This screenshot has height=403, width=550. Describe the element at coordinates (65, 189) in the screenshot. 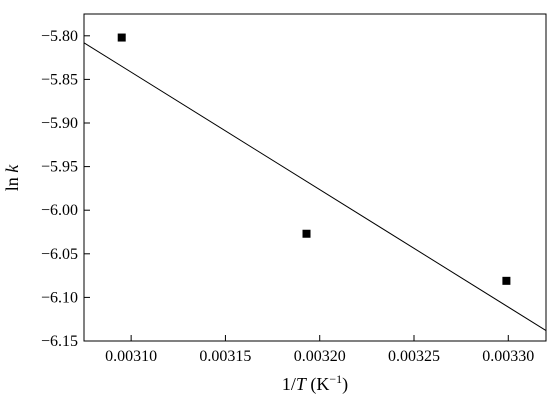

I see `y-axis-ticks: −5.80 −5.85 −5.90 −5.95 −6.00 −6.05 −6.10 −6.15` at that location.